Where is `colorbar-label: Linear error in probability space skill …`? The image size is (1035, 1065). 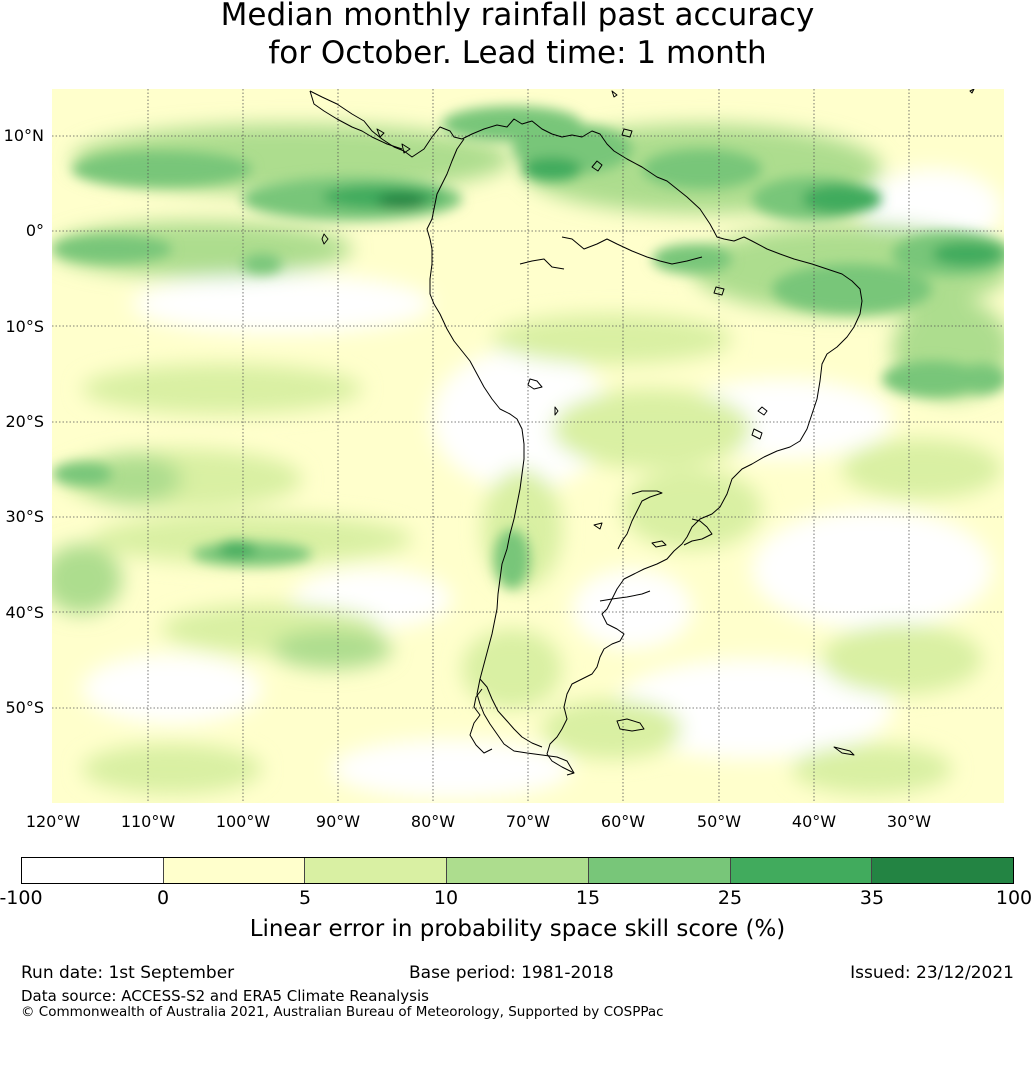 colorbar-label: Linear error in probability space skill … is located at coordinates (517, 929).